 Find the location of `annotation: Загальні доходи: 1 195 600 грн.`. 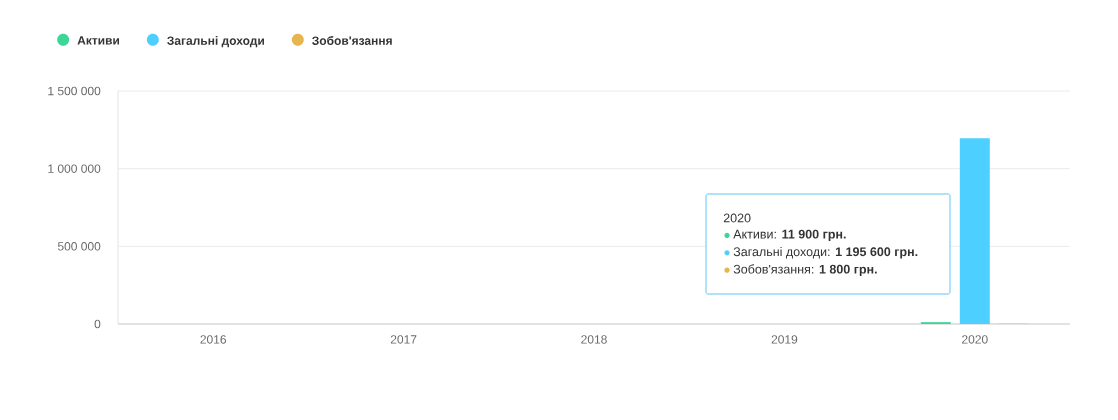

annotation: Загальні доходи: 1 195 600 грн. is located at coordinates (825, 252).